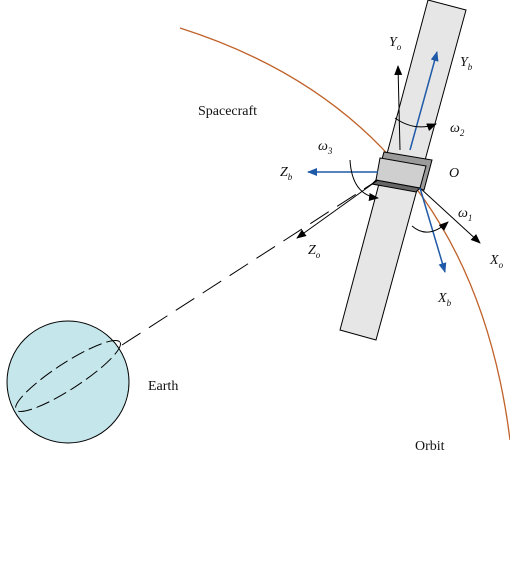 The height and width of the screenshot is (575, 510). I want to click on label-xb: Xb, so click(444, 299).